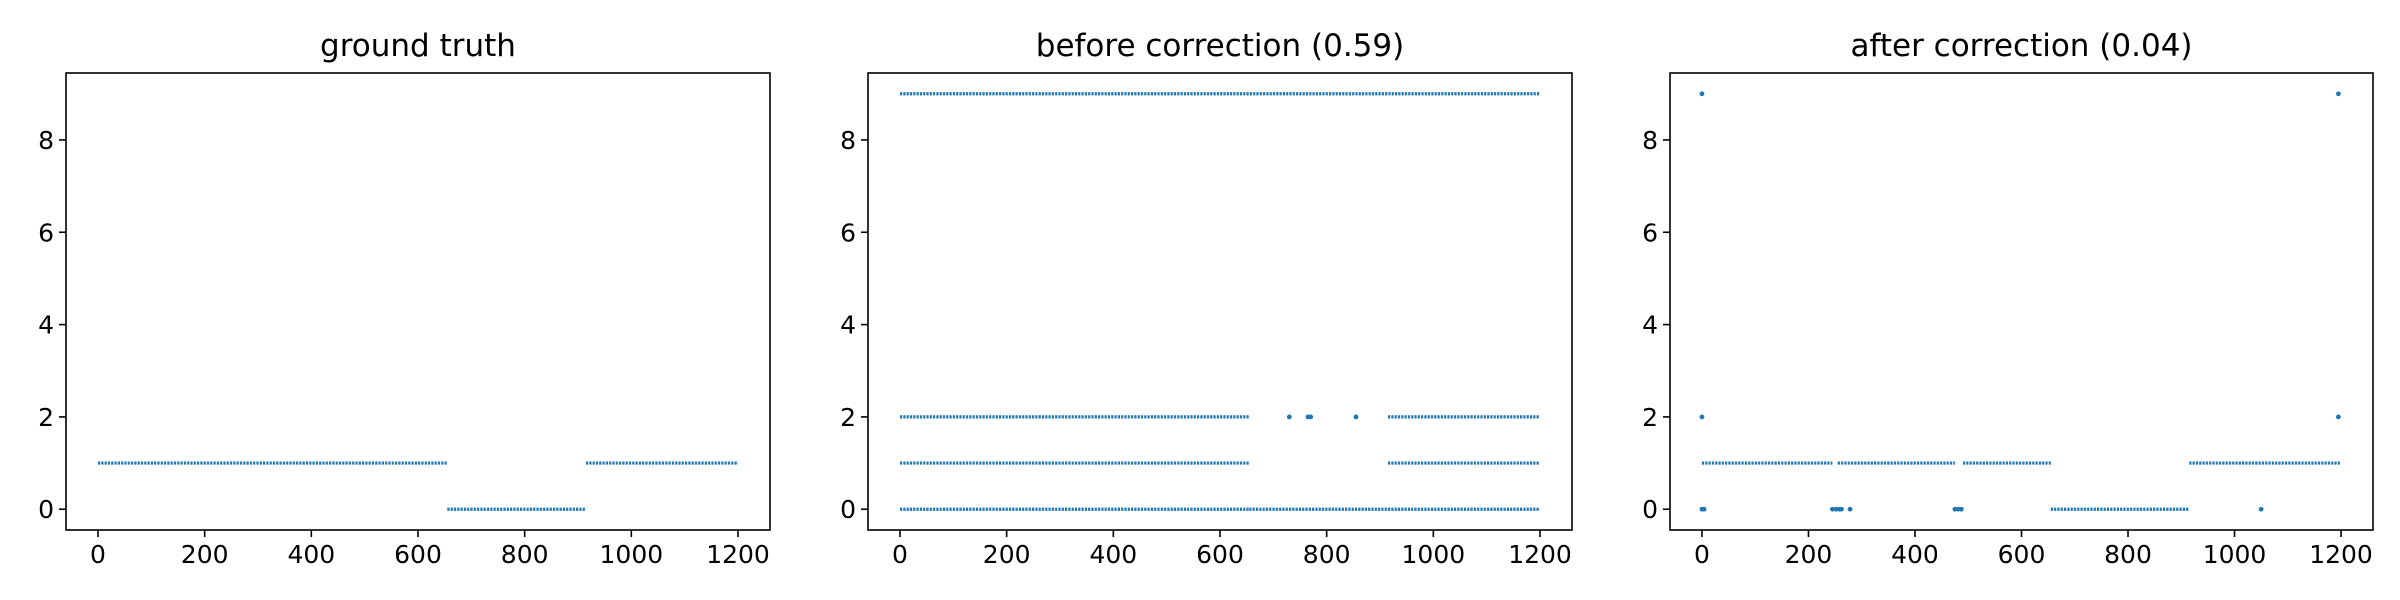 This screenshot has height=600, width=2400. Describe the element at coordinates (418, 46) in the screenshot. I see `chart-title: ground truth` at that location.